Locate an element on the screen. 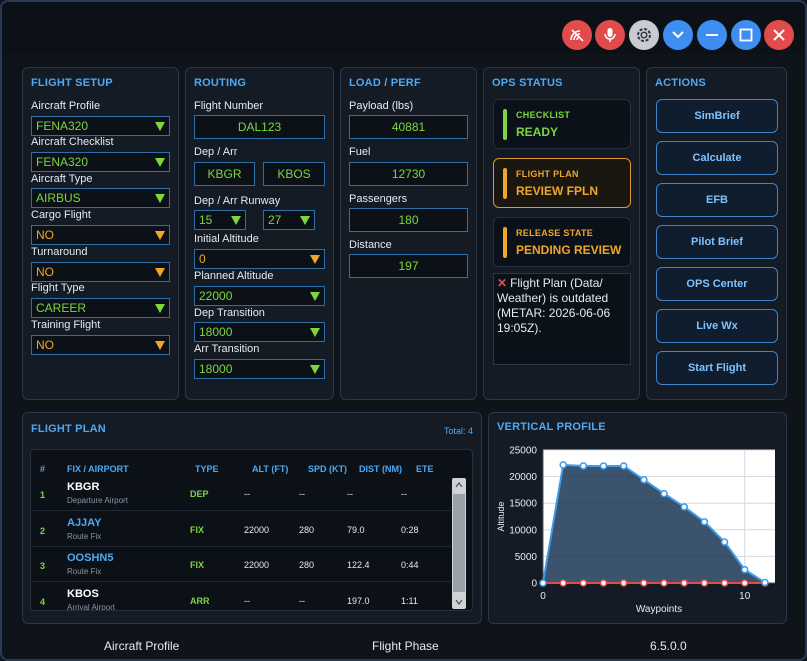 This screenshot has width=807, height=661. minimize-icon is located at coordinates (712, 35).